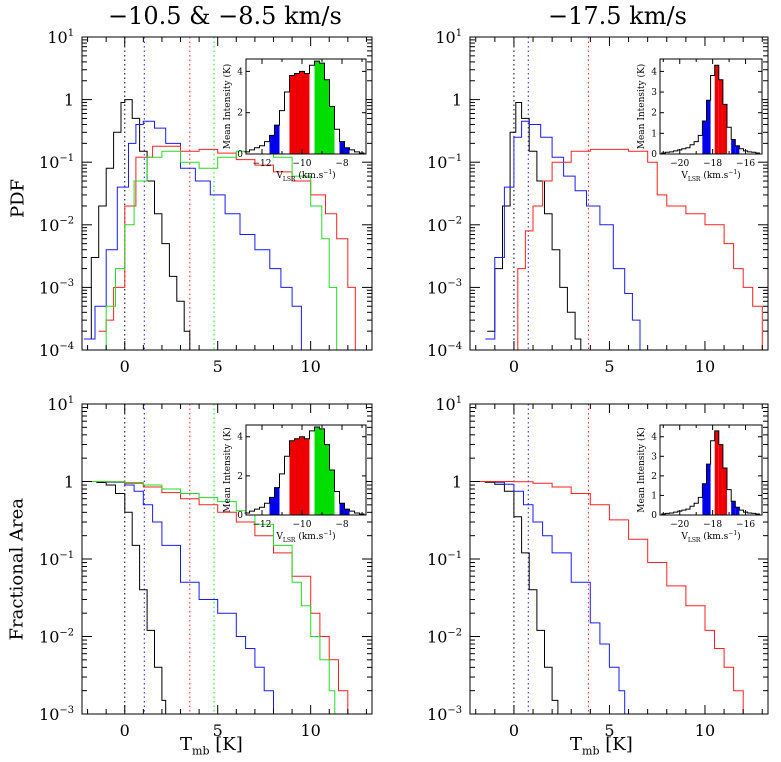  I want to click on y-tick-label: 101, so click(448, 404).